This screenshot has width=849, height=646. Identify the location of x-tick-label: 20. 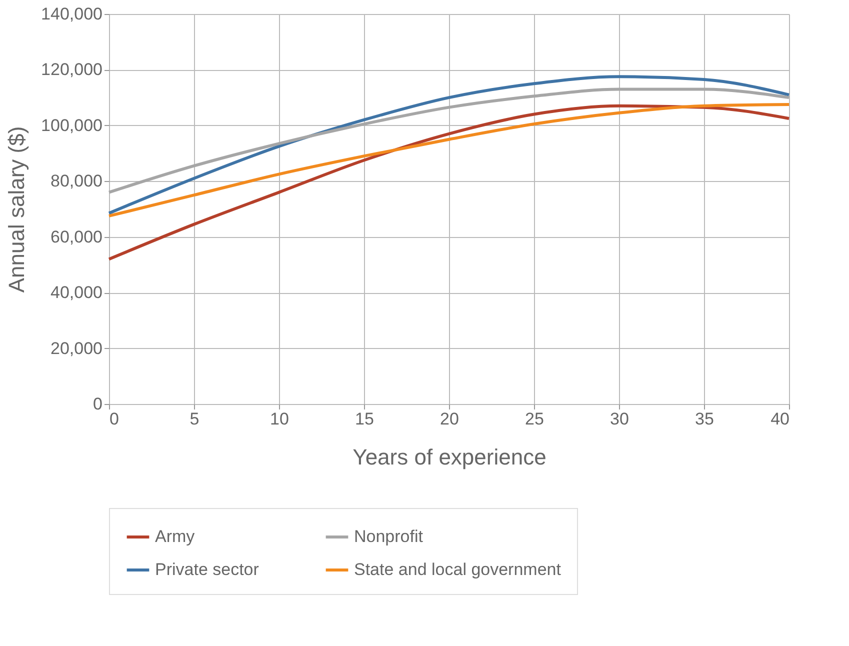
(449, 419).